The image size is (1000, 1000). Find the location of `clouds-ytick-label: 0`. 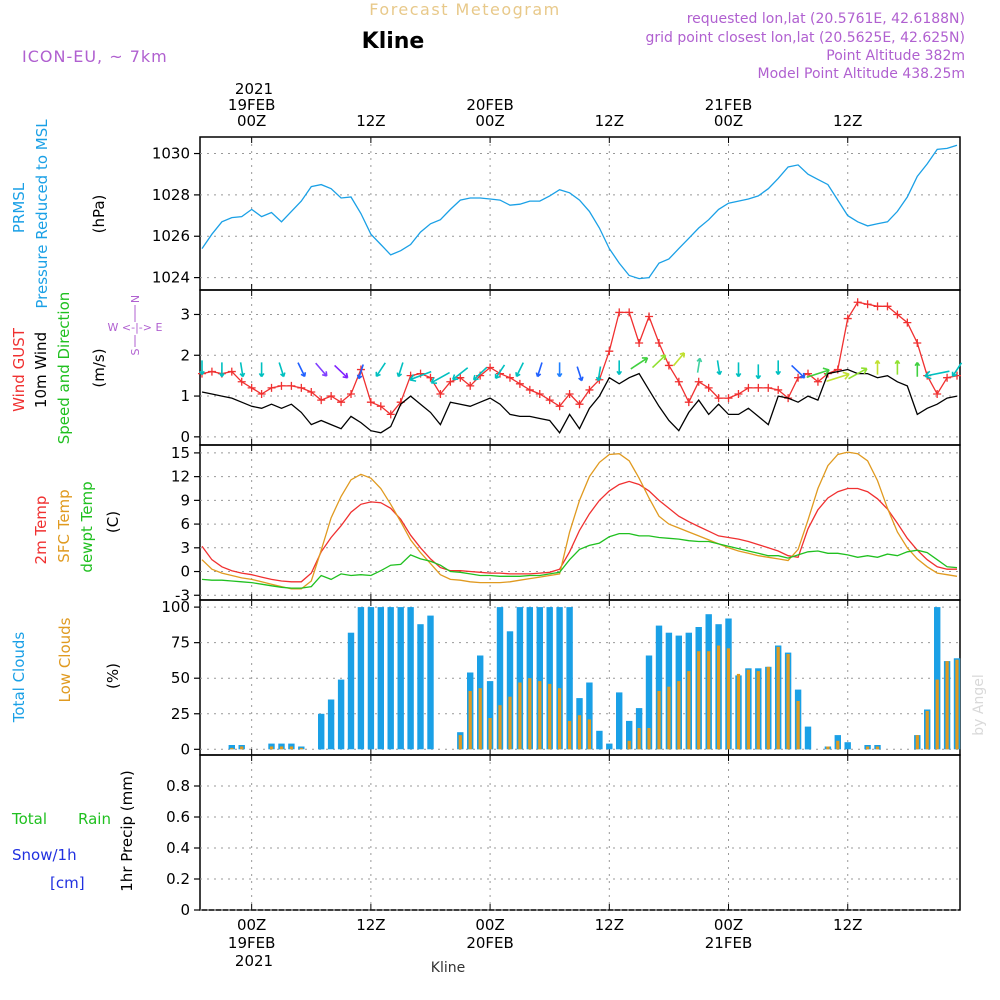

clouds-ytick-label: 0 is located at coordinates (185, 749).